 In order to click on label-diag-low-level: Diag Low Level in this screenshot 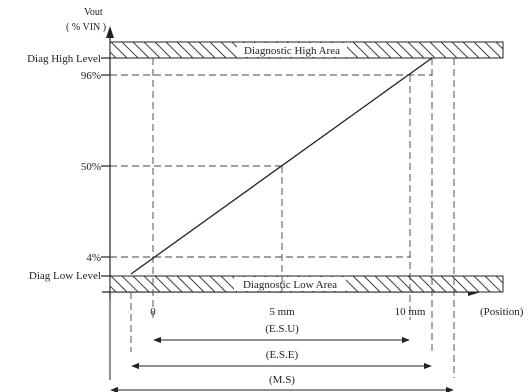, I will do `click(65, 276)`.